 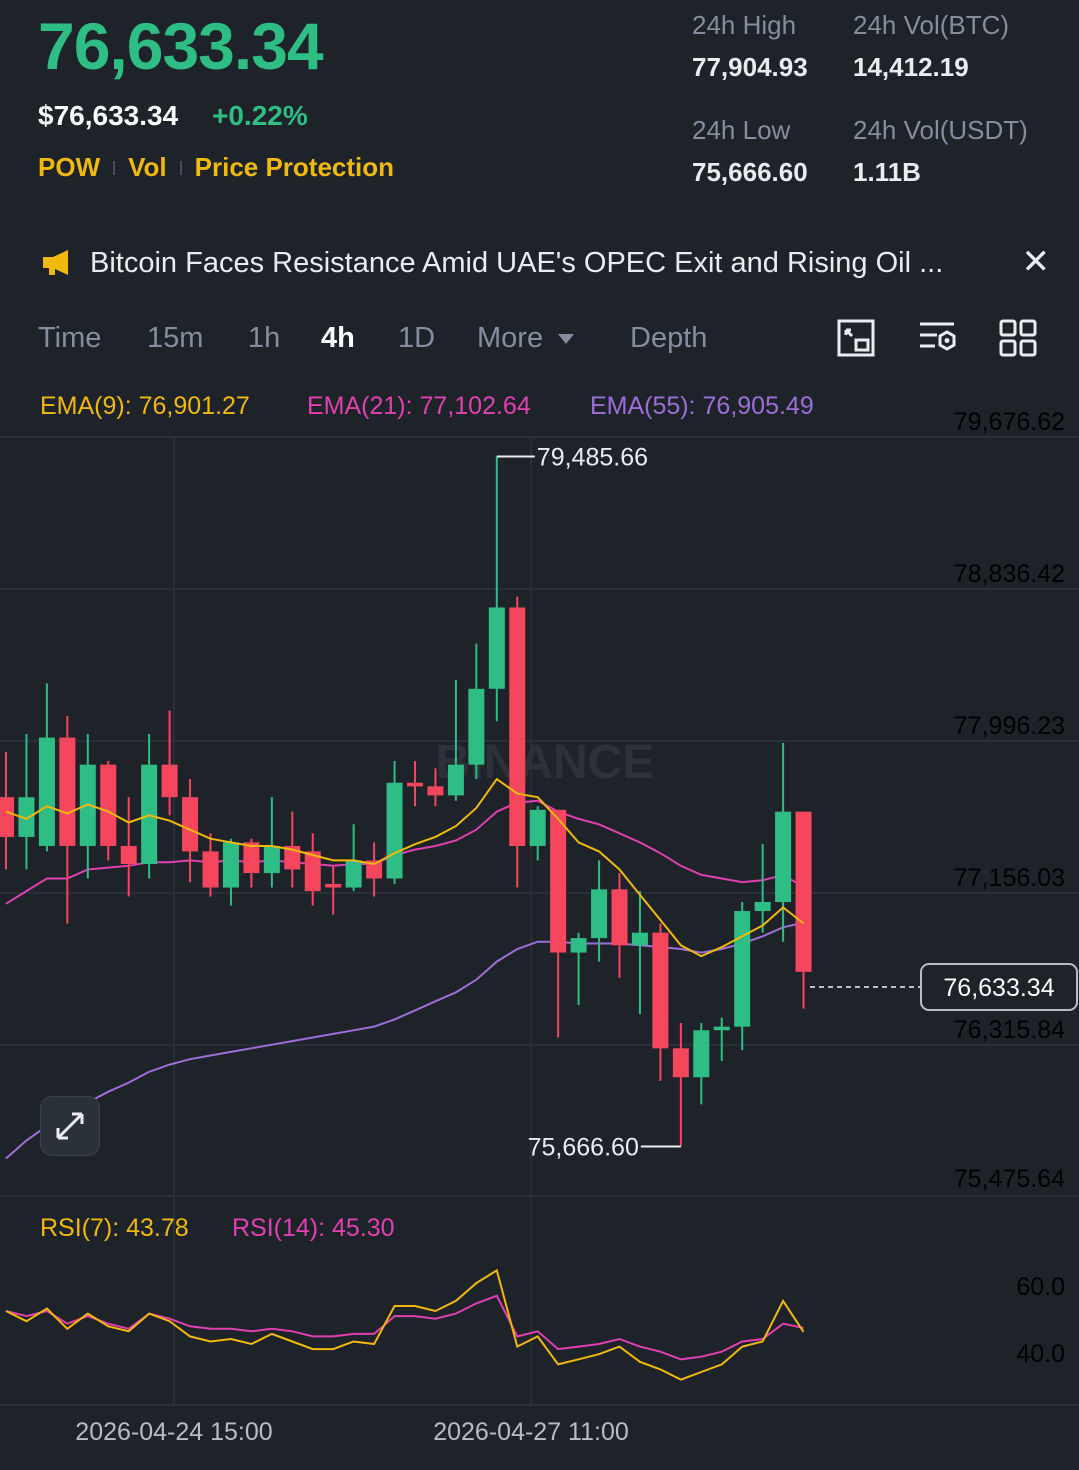 What do you see at coordinates (1009, 1030) in the screenshot?
I see `price-axis-label: 76,315.84` at bounding box center [1009, 1030].